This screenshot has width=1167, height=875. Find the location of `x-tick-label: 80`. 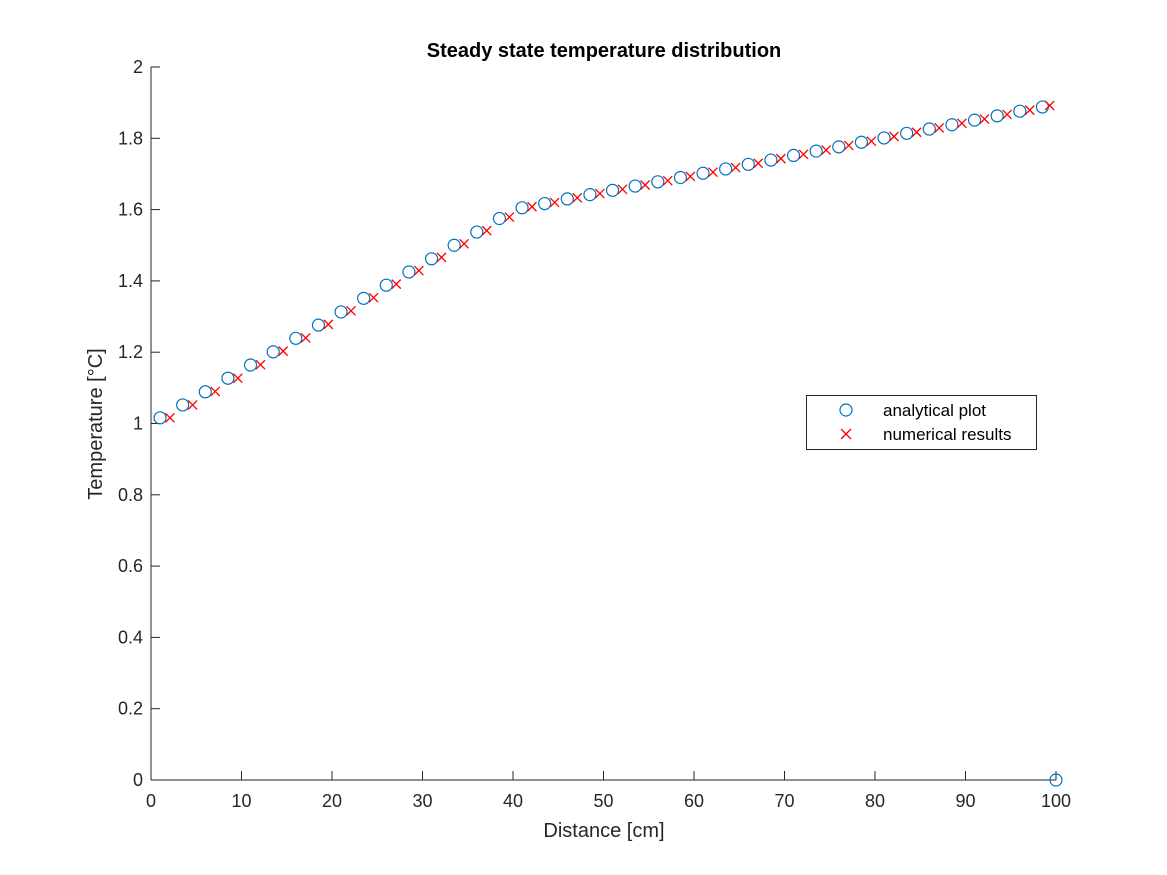

x-tick-label: 80 is located at coordinates (875, 801).